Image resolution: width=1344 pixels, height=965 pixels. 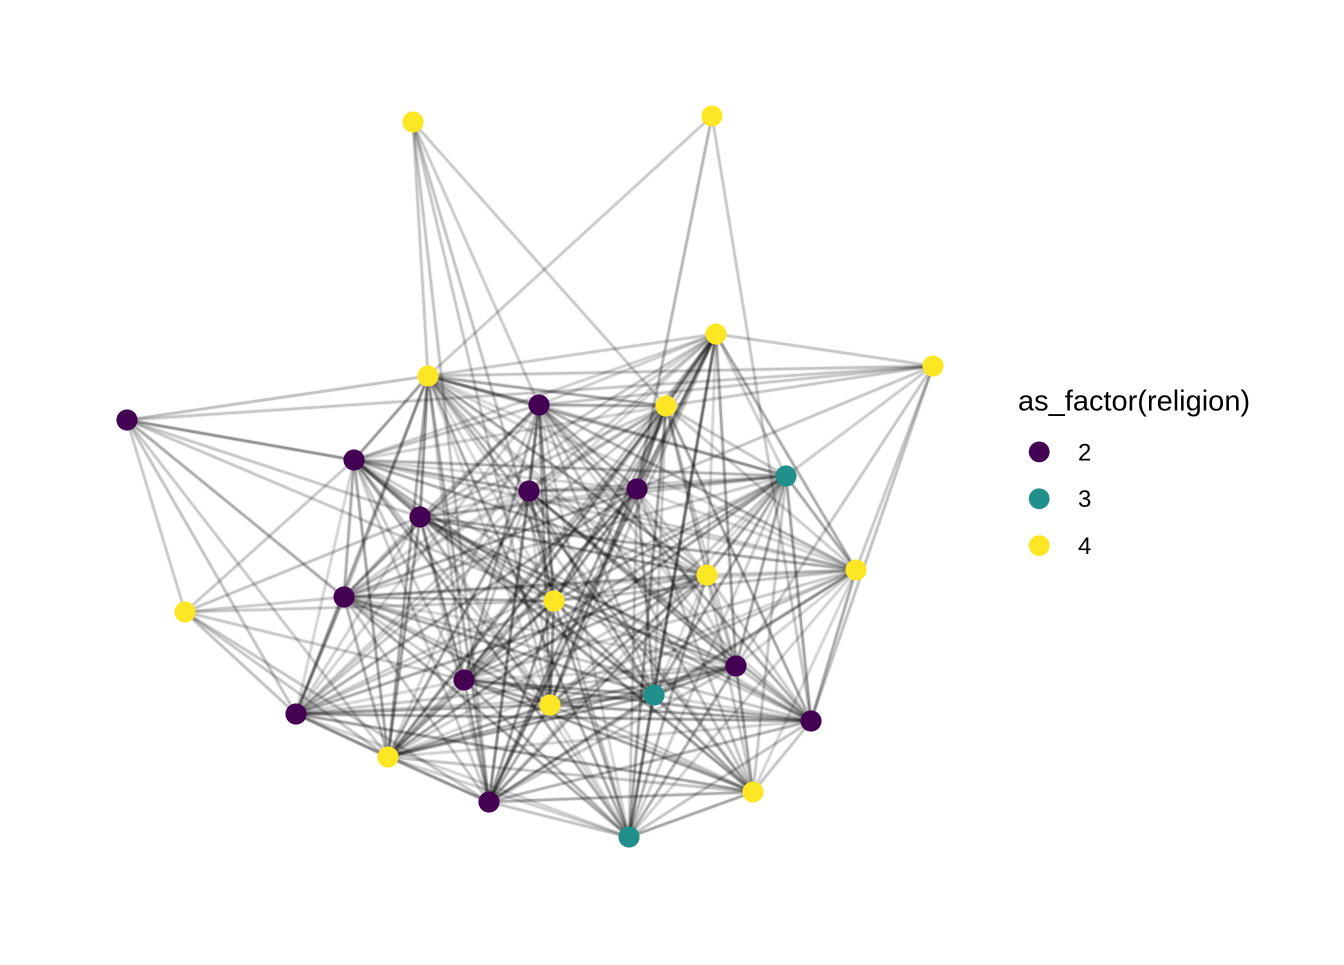 What do you see at coordinates (1084, 546) in the screenshot?
I see `svg-text: 4` at bounding box center [1084, 546].